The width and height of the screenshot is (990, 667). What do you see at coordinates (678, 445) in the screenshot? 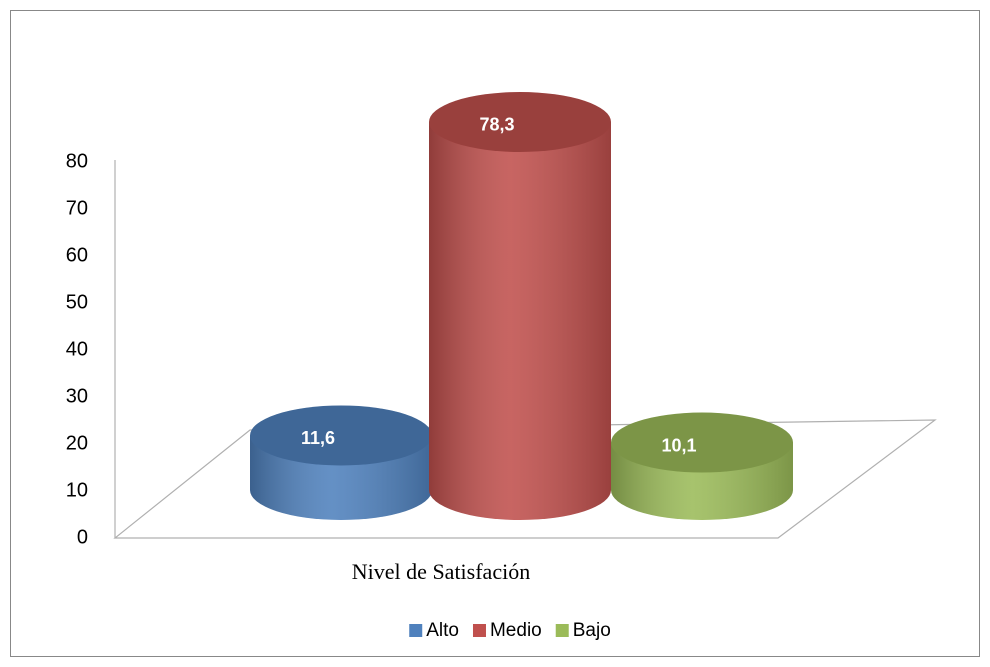
I see `data-label: 10,1` at bounding box center [678, 445].